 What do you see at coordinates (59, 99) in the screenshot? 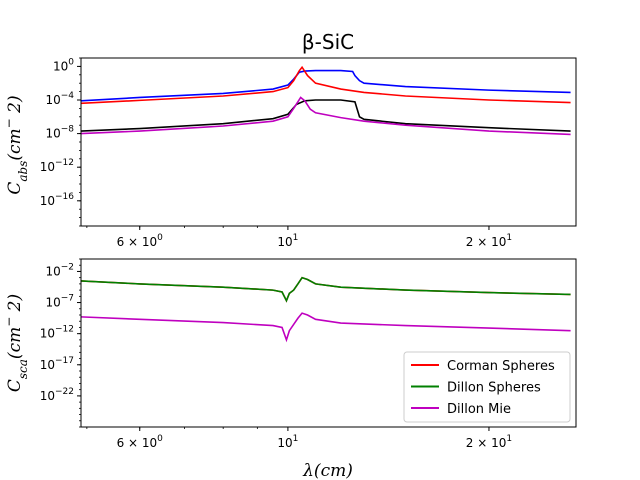
I see `y-tick-label: 10⁻⁴` at bounding box center [59, 99].